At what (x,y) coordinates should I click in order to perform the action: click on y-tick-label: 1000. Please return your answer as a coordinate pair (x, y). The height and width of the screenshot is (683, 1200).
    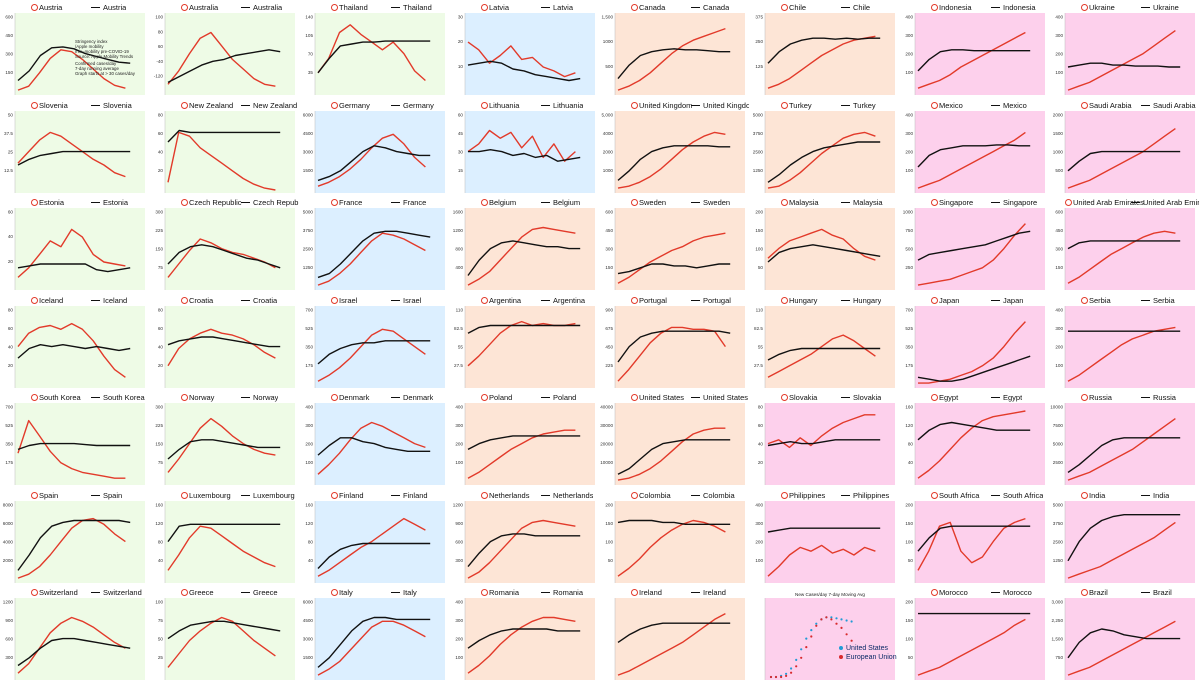
    Looking at the image, I should click on (608, 41).